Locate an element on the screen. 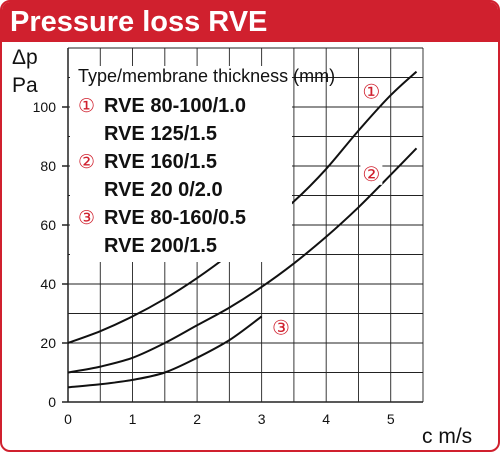  legend-entry-line1: RVE 160/1.5 is located at coordinates (160, 162).